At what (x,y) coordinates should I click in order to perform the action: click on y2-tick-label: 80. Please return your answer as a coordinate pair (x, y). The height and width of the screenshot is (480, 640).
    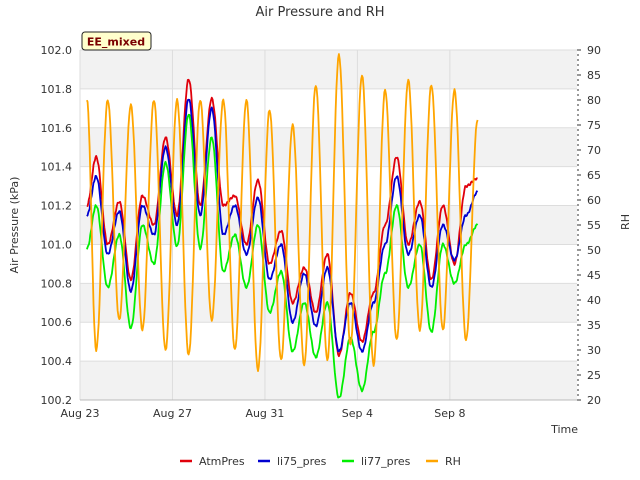
    Looking at the image, I should click on (594, 100).